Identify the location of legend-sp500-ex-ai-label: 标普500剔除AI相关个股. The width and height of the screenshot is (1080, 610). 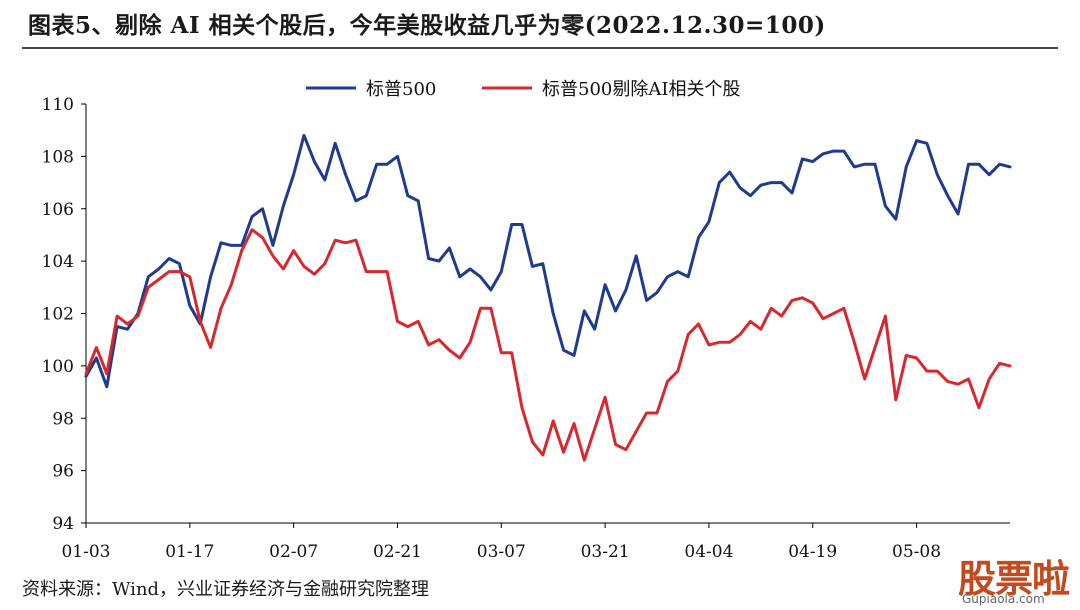
(641, 89).